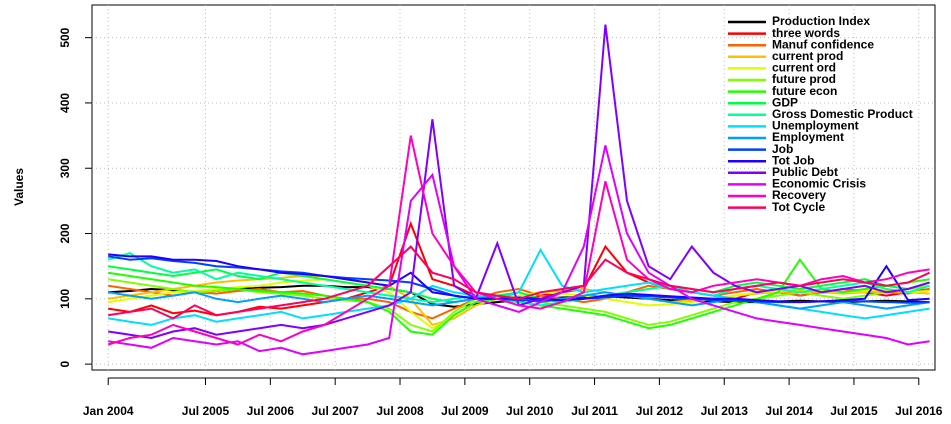 The width and height of the screenshot is (951, 424). I want to click on y-tick-label: 200, so click(65, 233).